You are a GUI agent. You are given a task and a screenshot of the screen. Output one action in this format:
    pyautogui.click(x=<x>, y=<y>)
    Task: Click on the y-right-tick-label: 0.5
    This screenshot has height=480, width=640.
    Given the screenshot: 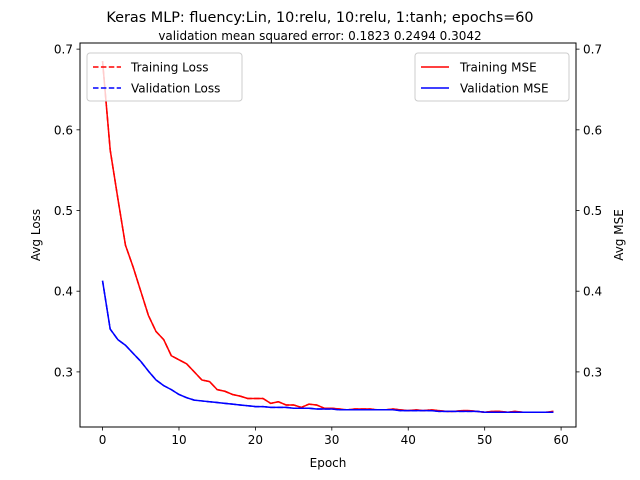 What is the action you would take?
    pyautogui.click(x=592, y=211)
    